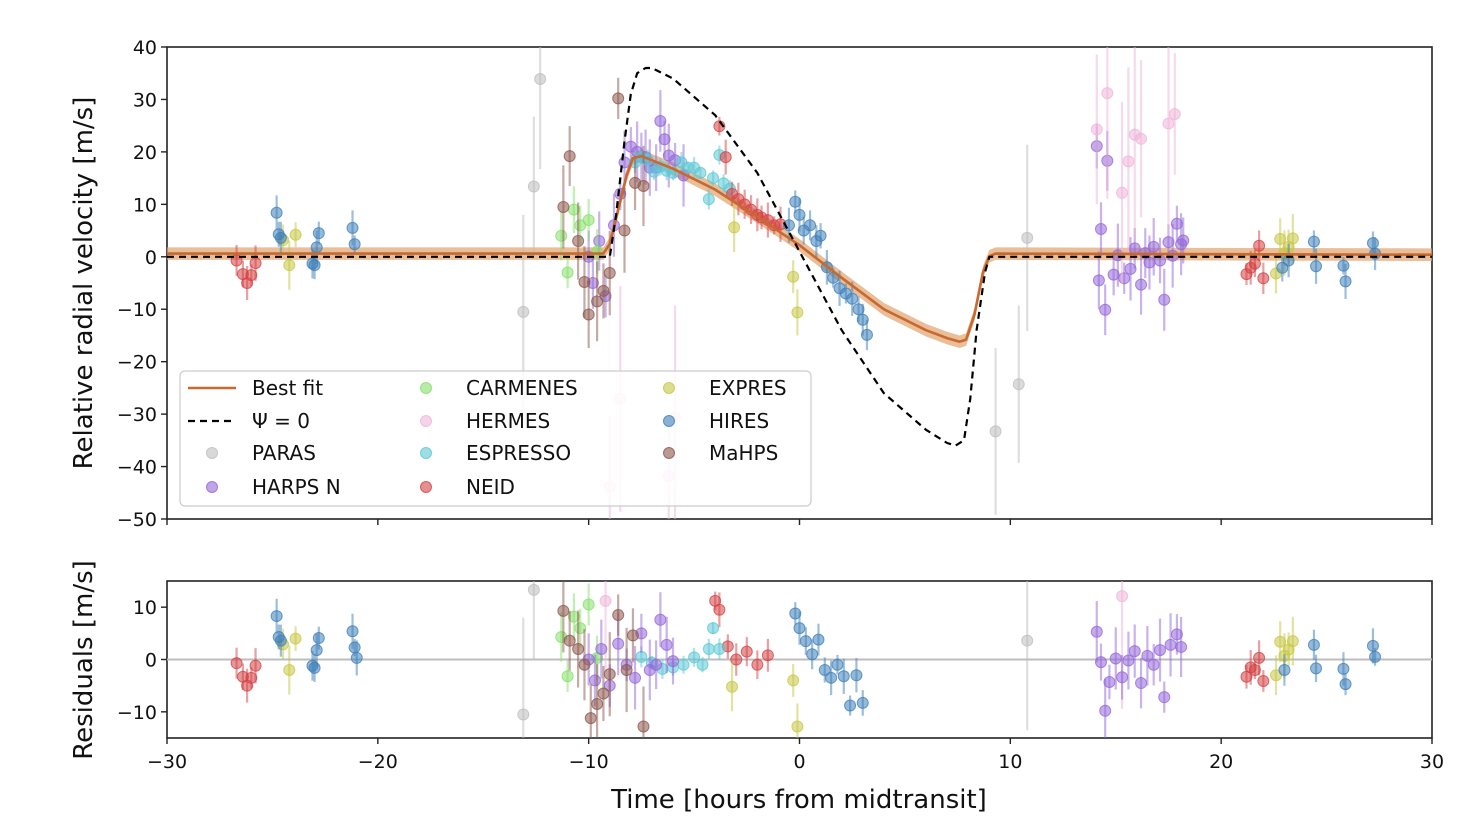  What do you see at coordinates (145, 48) in the screenshot?
I see `top-ytick-label: 40` at bounding box center [145, 48].